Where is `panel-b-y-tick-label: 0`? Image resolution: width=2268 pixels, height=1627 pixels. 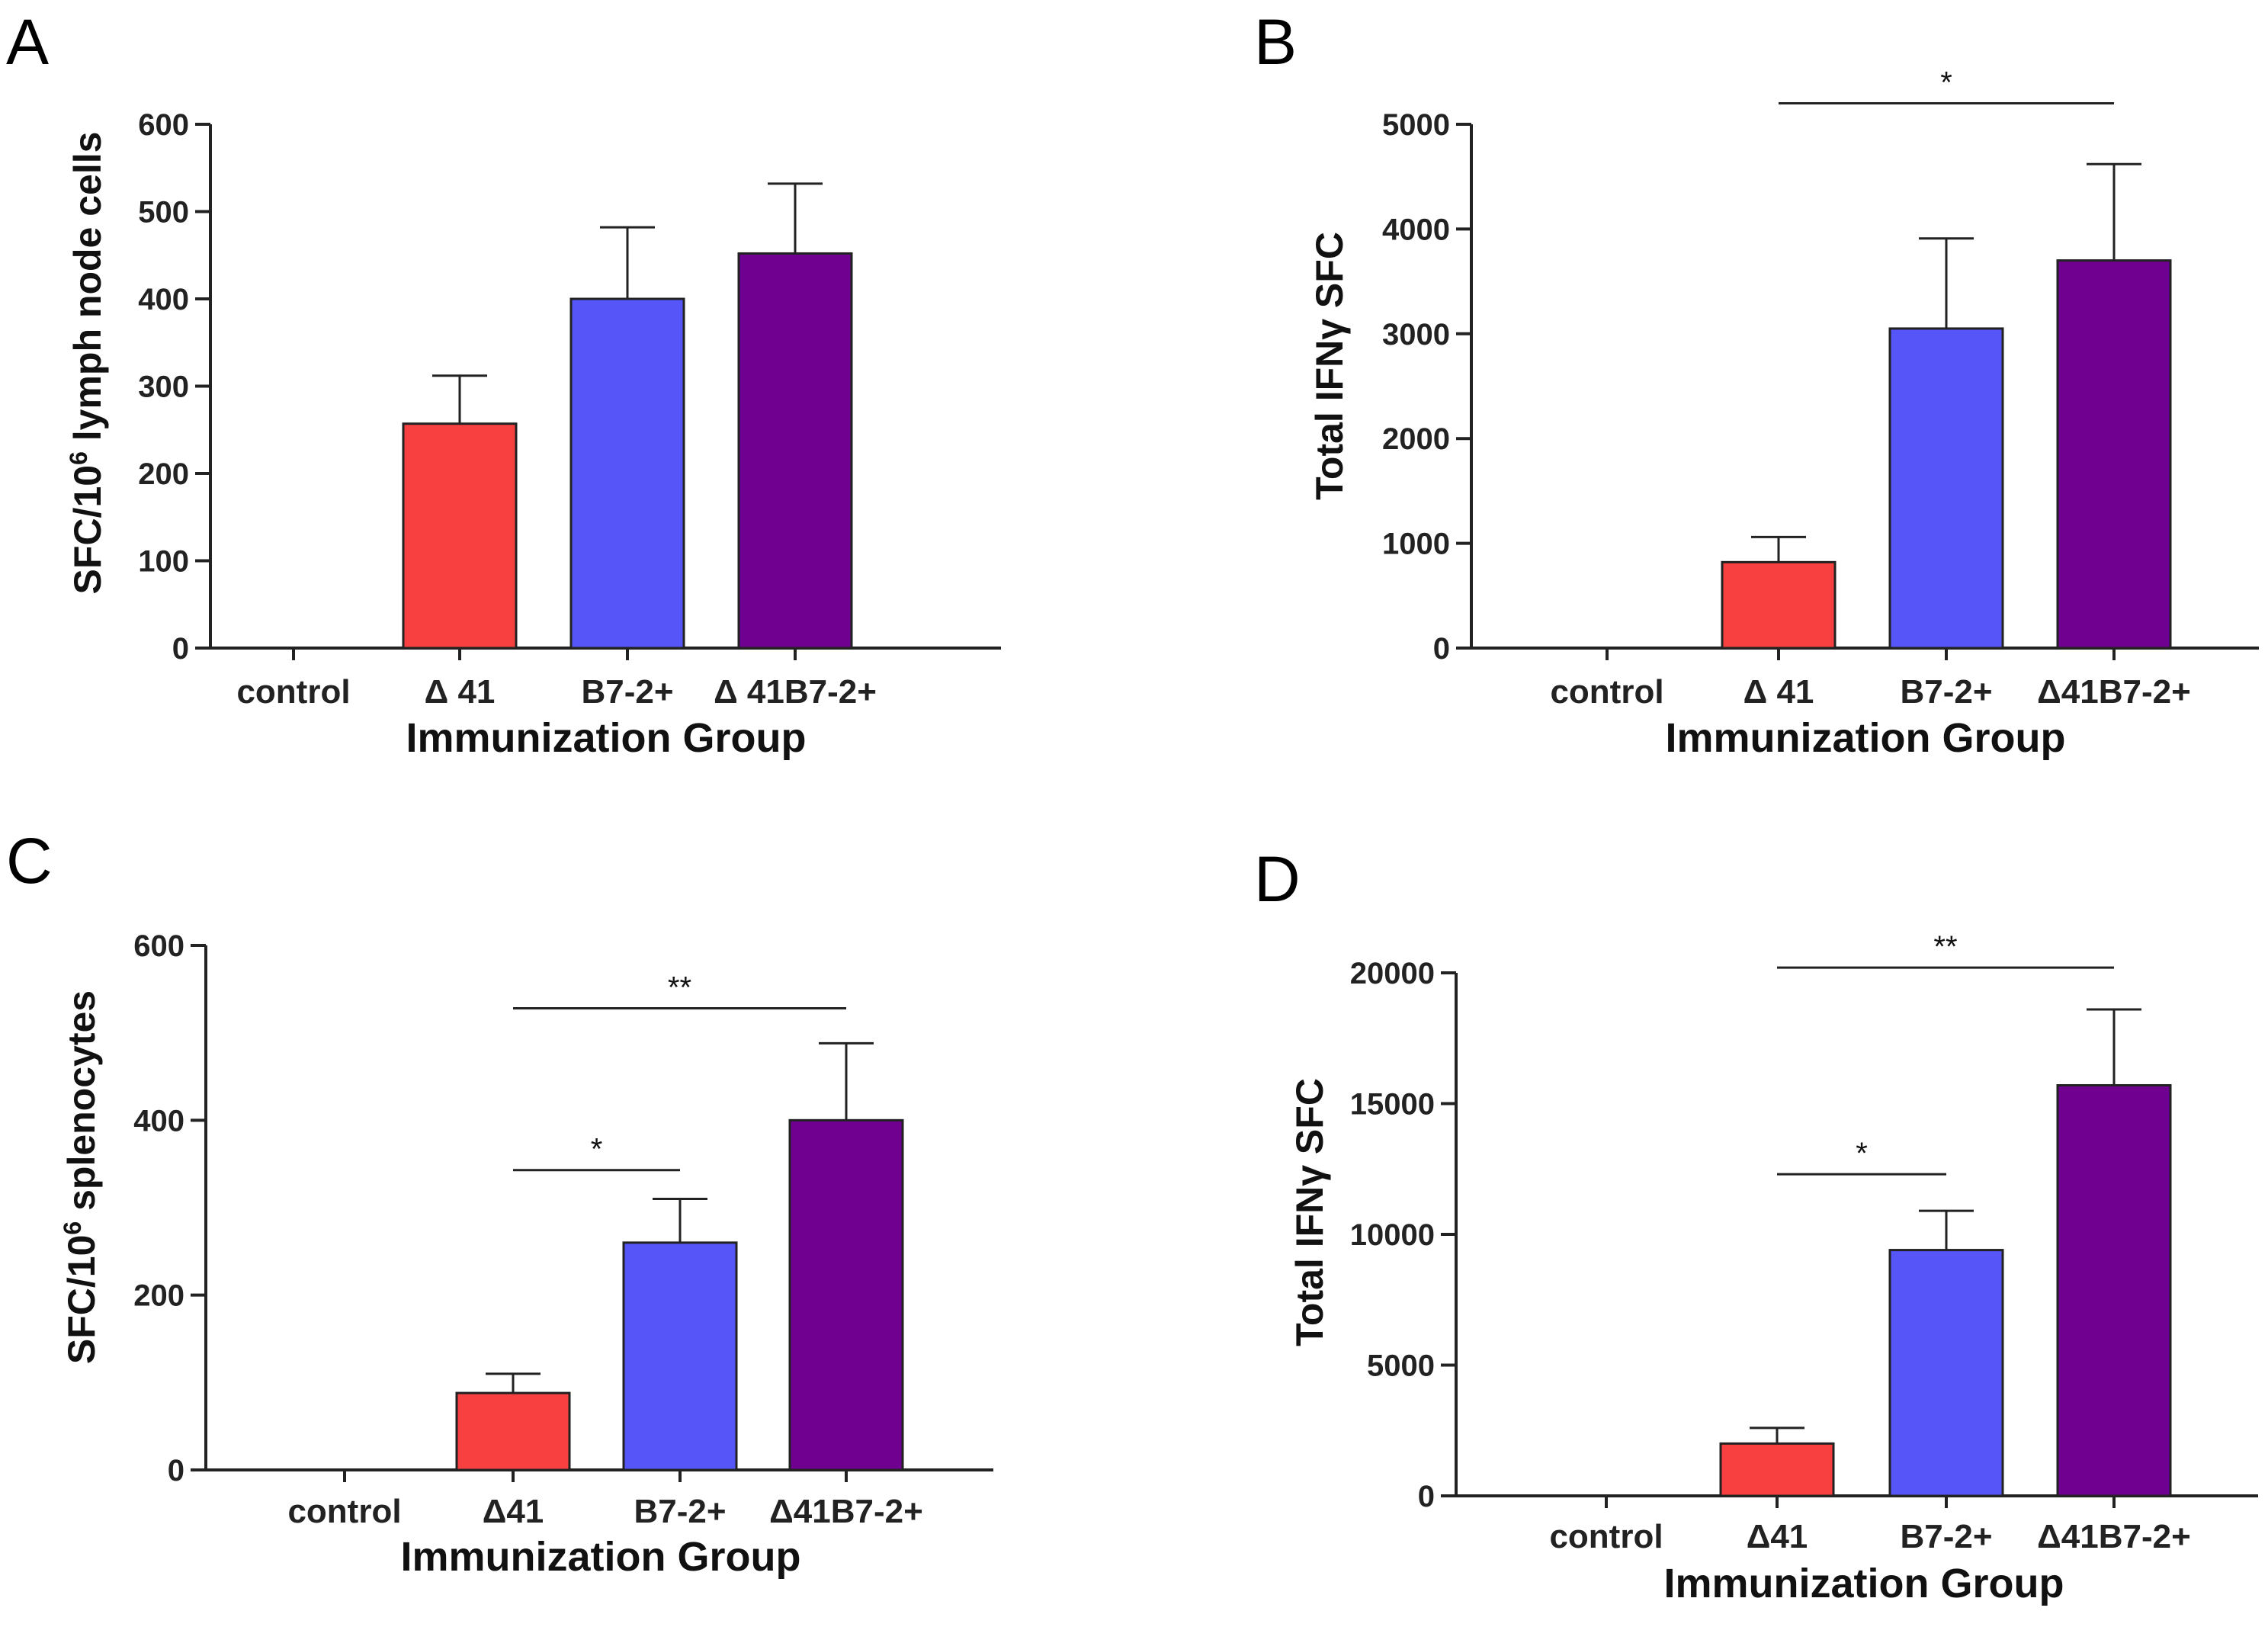
panel-b-y-tick-label: 0 is located at coordinates (1441, 649).